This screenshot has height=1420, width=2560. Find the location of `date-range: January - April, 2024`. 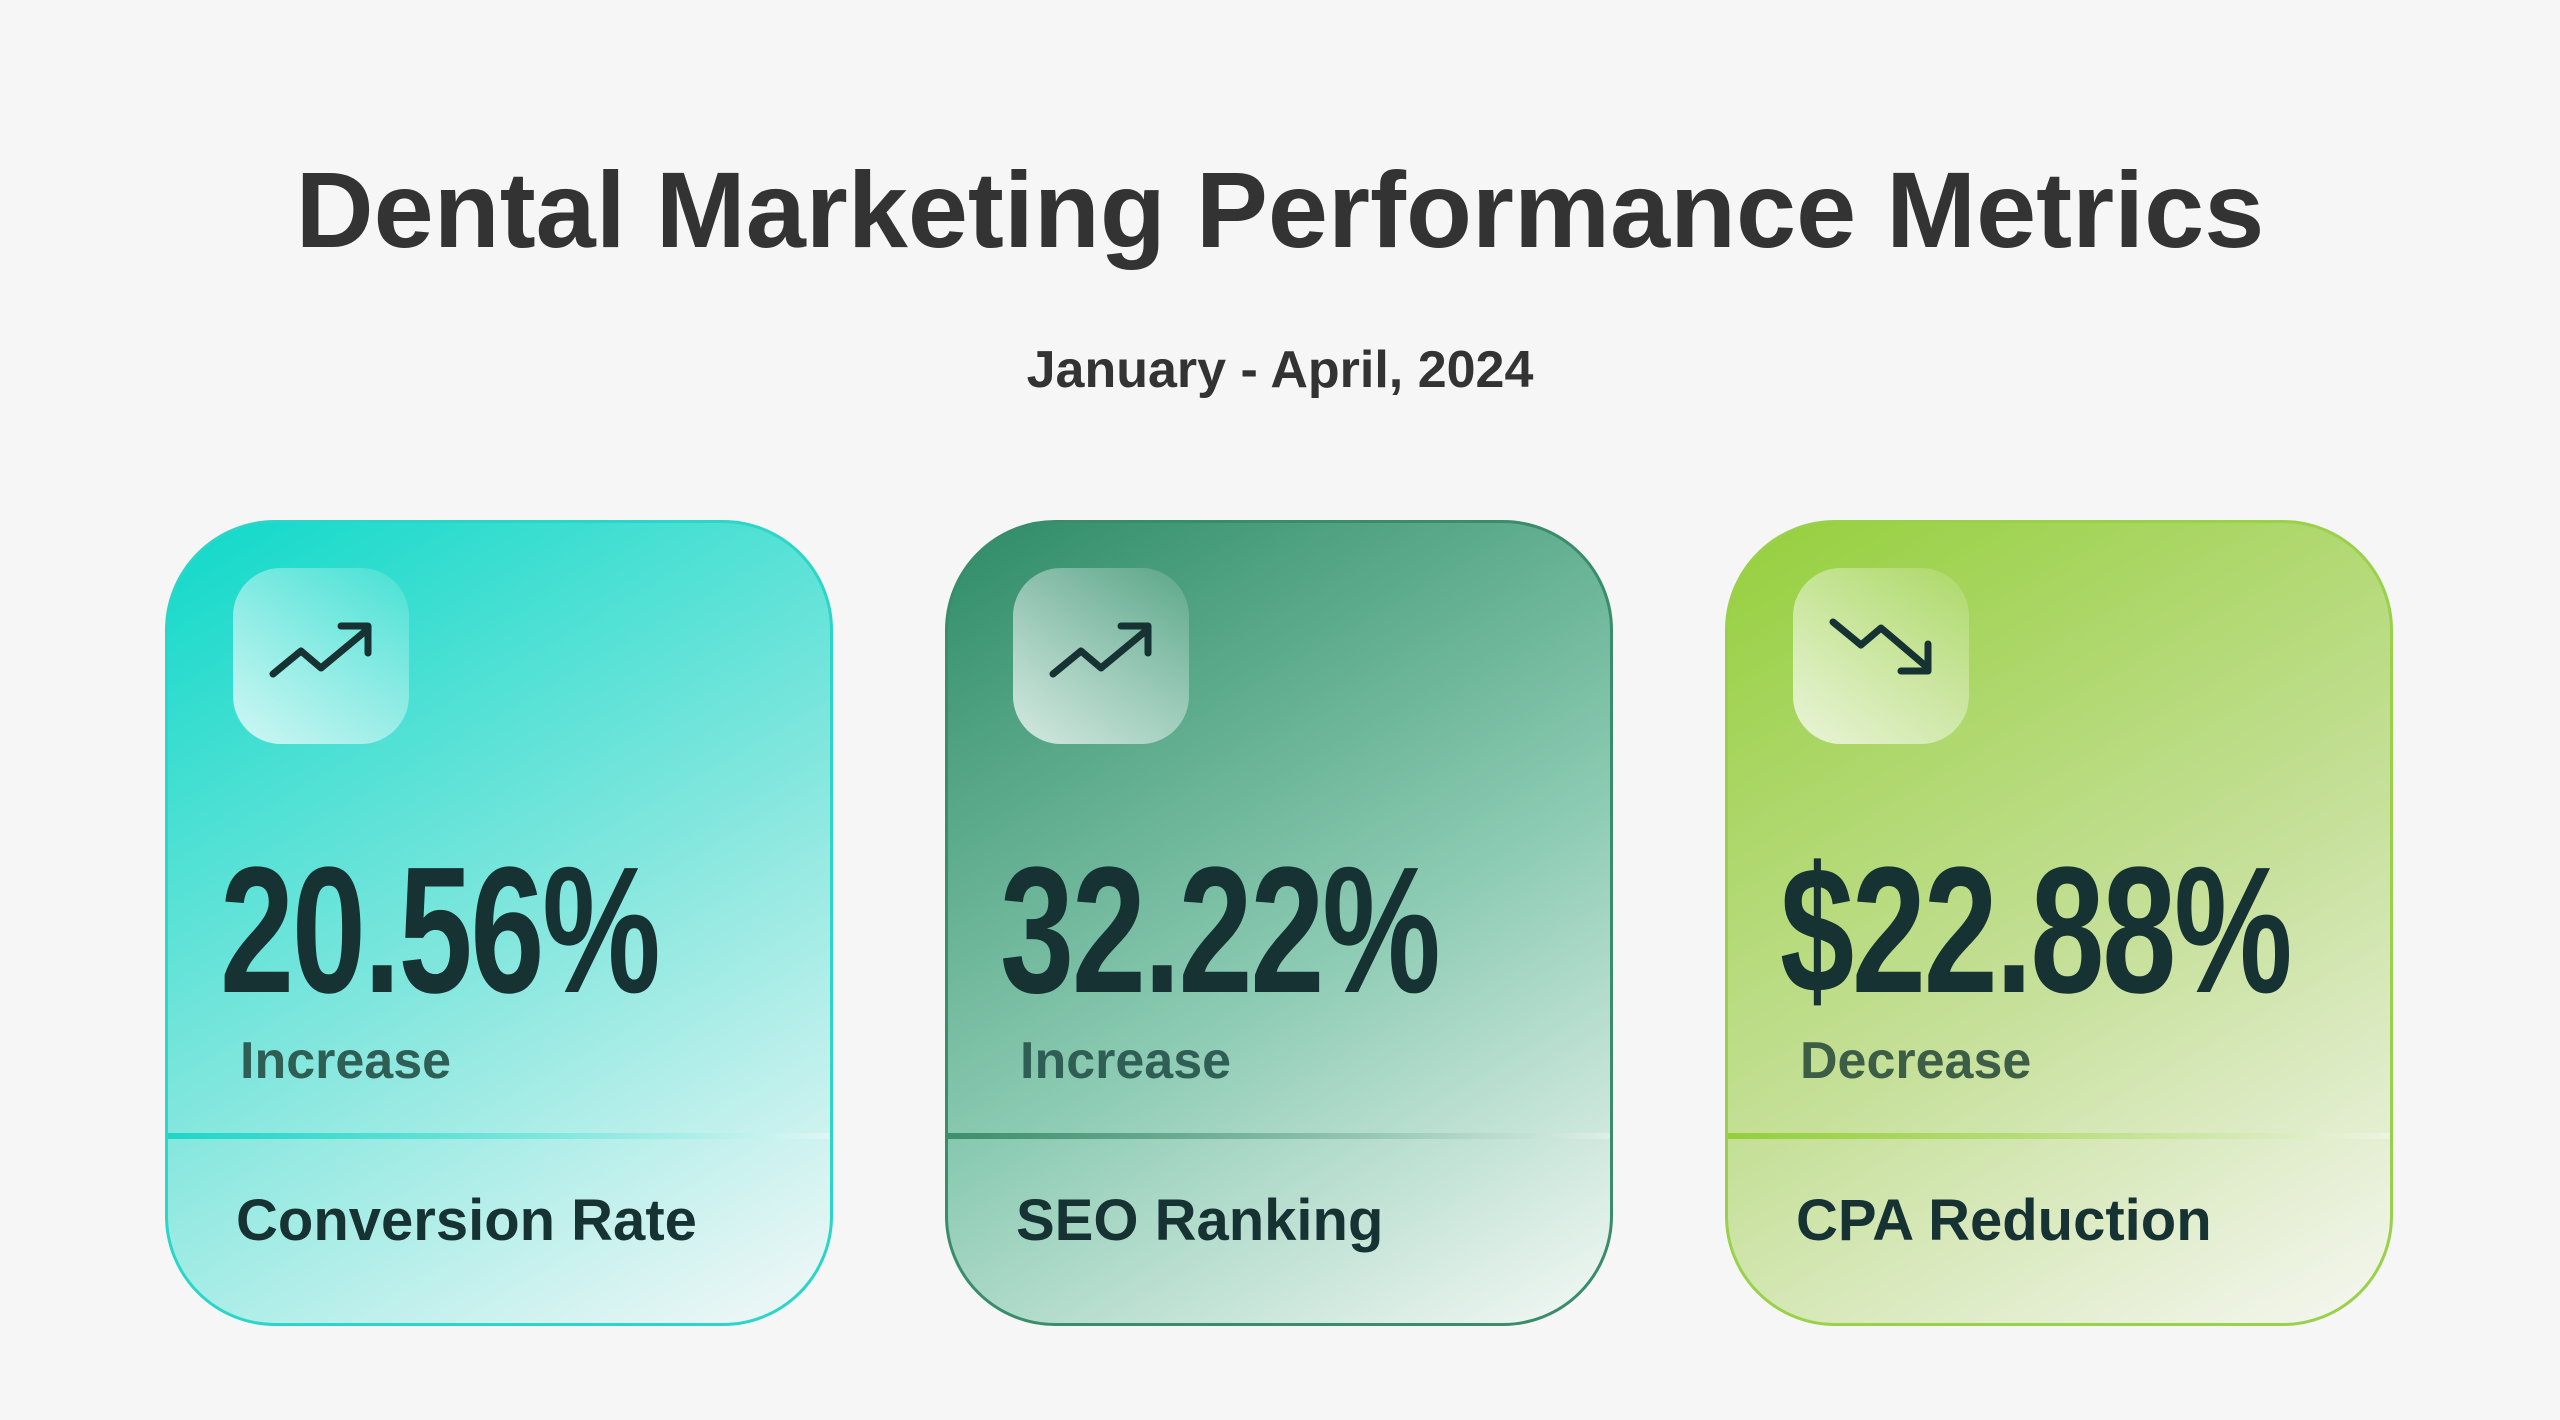

date-range: January - April, 2024 is located at coordinates (1280, 370).